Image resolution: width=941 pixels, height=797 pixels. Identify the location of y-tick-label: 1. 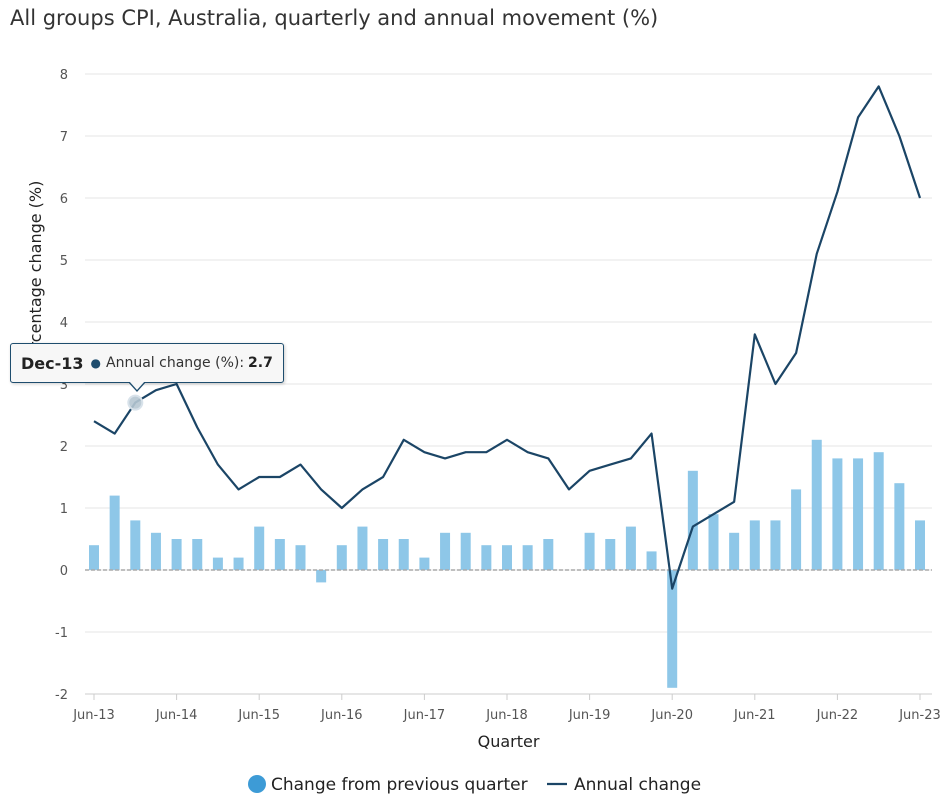
(64, 509).